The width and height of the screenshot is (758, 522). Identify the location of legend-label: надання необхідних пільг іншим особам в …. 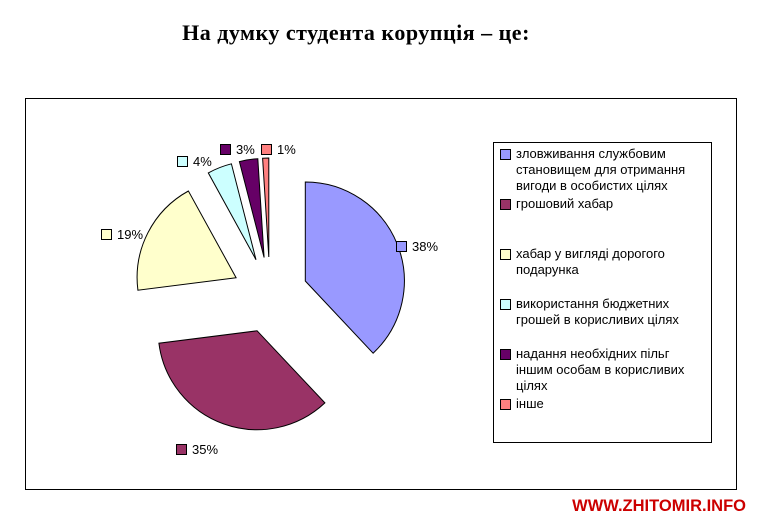
(600, 369).